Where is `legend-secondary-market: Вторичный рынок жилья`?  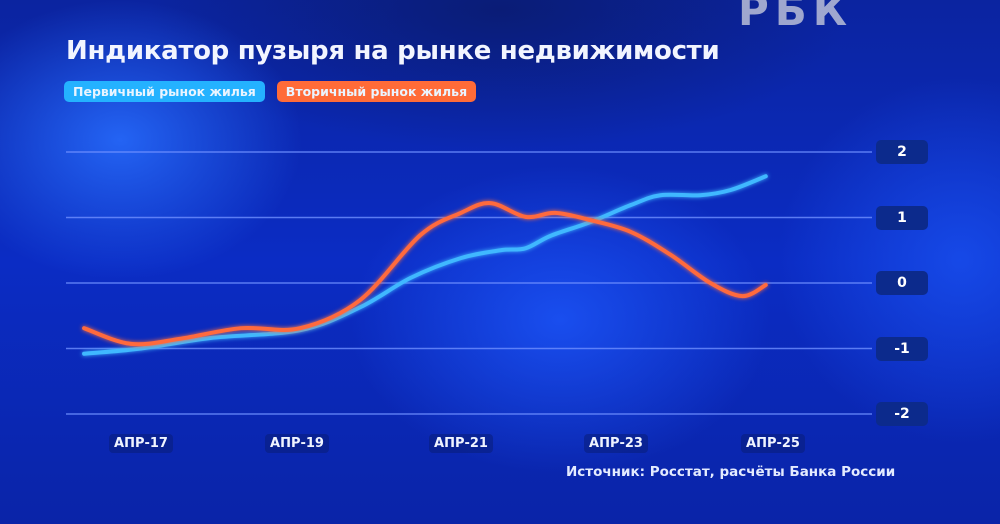
legend-secondary-market: Вторичный рынок жилья is located at coordinates (376, 91).